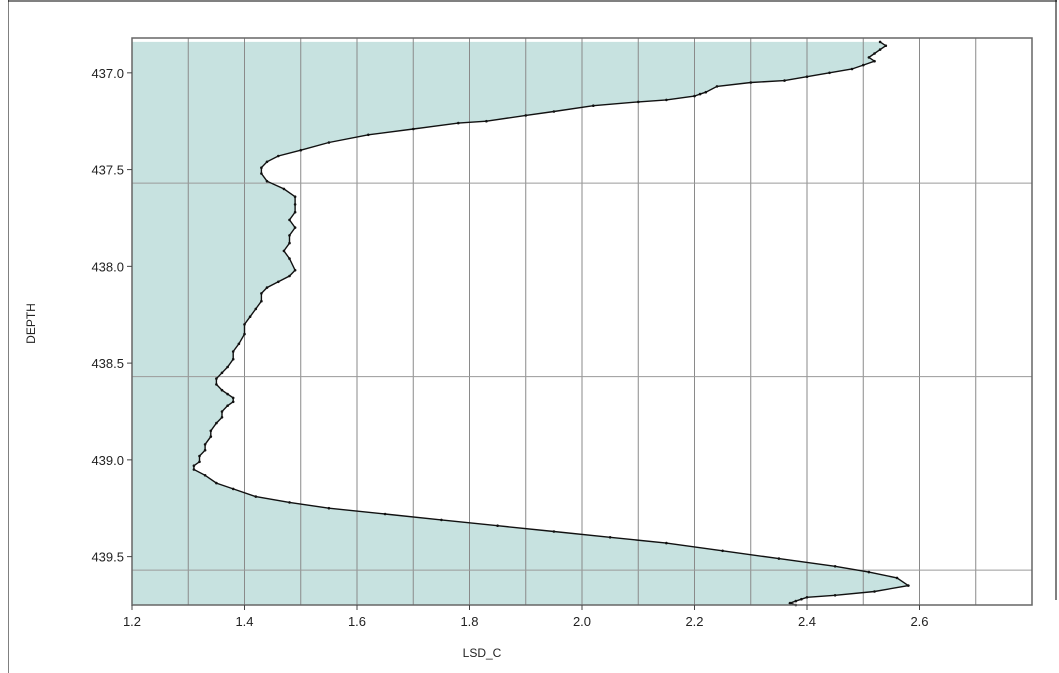 The image size is (1059, 673). What do you see at coordinates (111, 315) in the screenshot?
I see `y-axis-ticks: 437.0 437.5 438.0 438.5 439.0 439.5` at bounding box center [111, 315].